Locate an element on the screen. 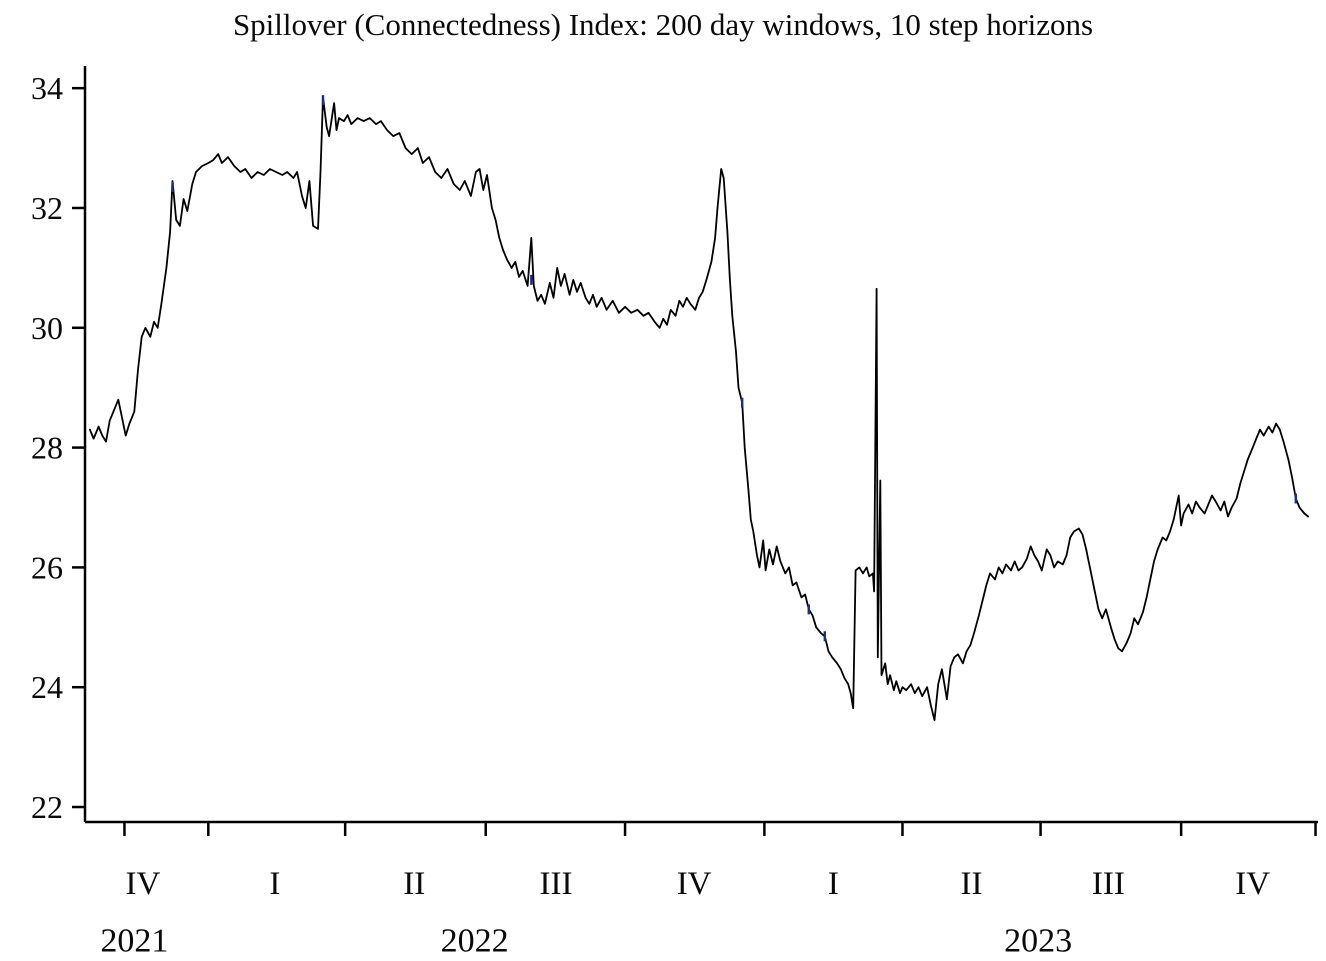  y-axis: 22 24 26 28 30 32 34 is located at coordinates (58, 447).